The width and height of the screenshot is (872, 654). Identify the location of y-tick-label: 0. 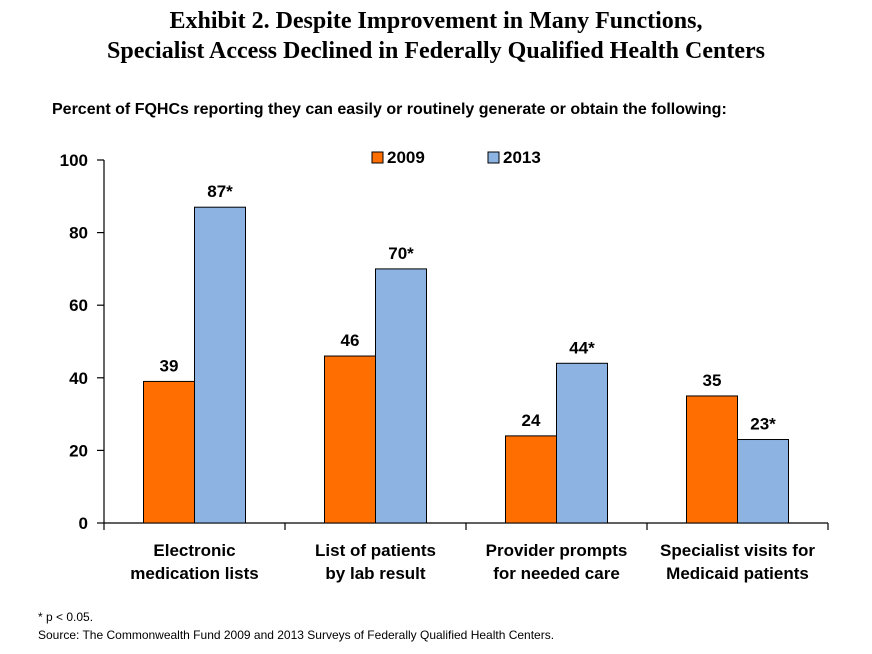
(83, 523).